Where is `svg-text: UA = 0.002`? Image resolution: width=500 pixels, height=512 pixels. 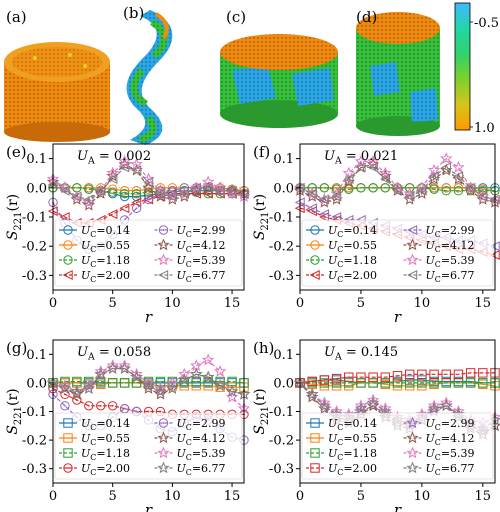 svg-text: UA = 0.002 is located at coordinates (114, 158).